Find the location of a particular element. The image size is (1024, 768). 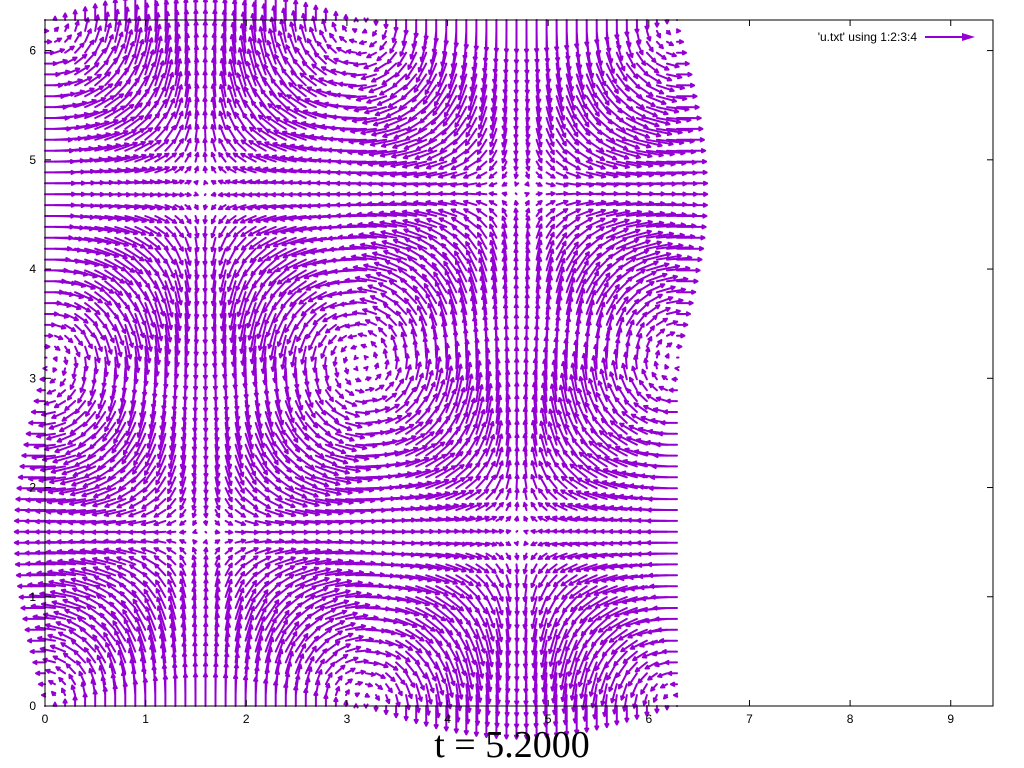

x-tick-label: 2 is located at coordinates (246, 719).